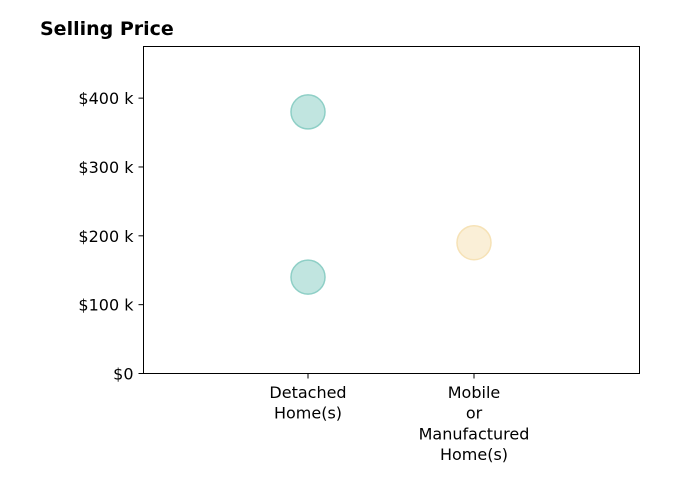 The width and height of the screenshot is (679, 503). What do you see at coordinates (106, 167) in the screenshot?
I see `y-tick-label: $300 k` at bounding box center [106, 167].